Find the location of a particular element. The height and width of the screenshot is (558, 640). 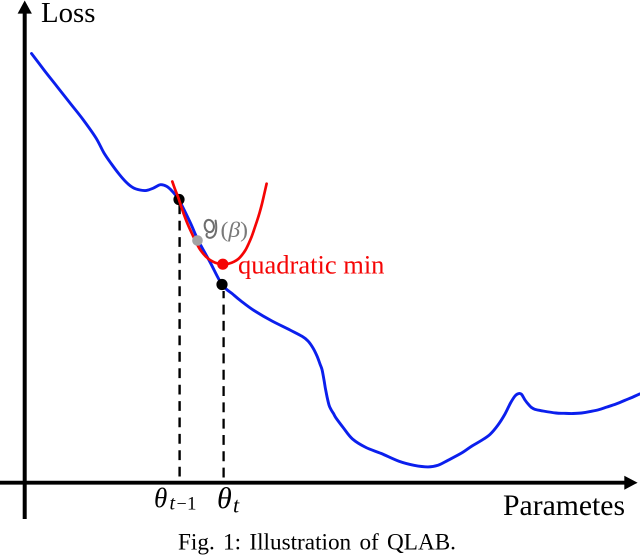

svg-text: 1 is located at coordinates (192, 504).